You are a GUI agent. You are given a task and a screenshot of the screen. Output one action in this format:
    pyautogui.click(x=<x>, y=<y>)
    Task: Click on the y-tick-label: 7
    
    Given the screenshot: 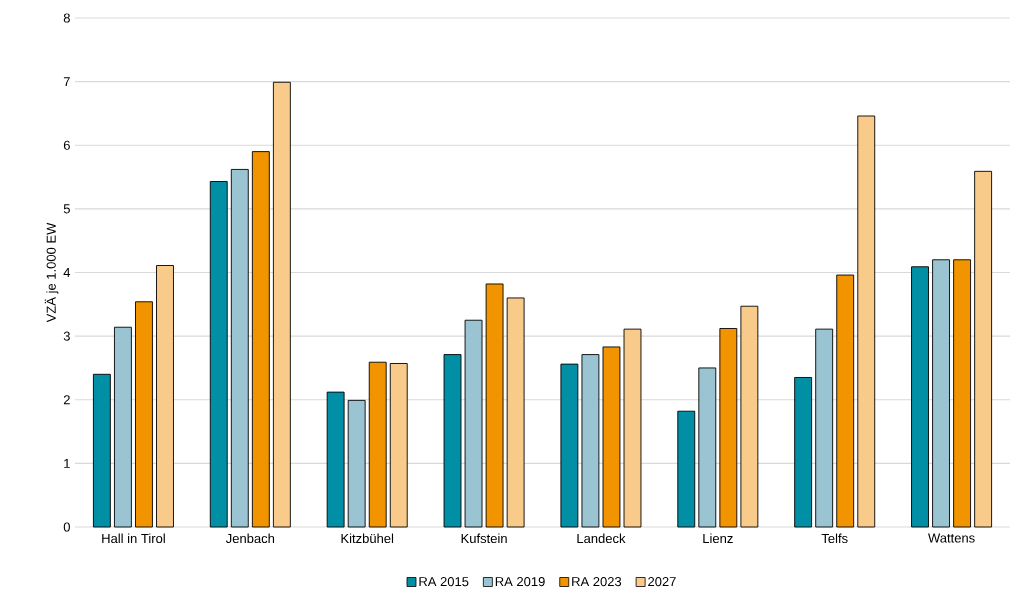 What is the action you would take?
    pyautogui.click(x=66, y=82)
    